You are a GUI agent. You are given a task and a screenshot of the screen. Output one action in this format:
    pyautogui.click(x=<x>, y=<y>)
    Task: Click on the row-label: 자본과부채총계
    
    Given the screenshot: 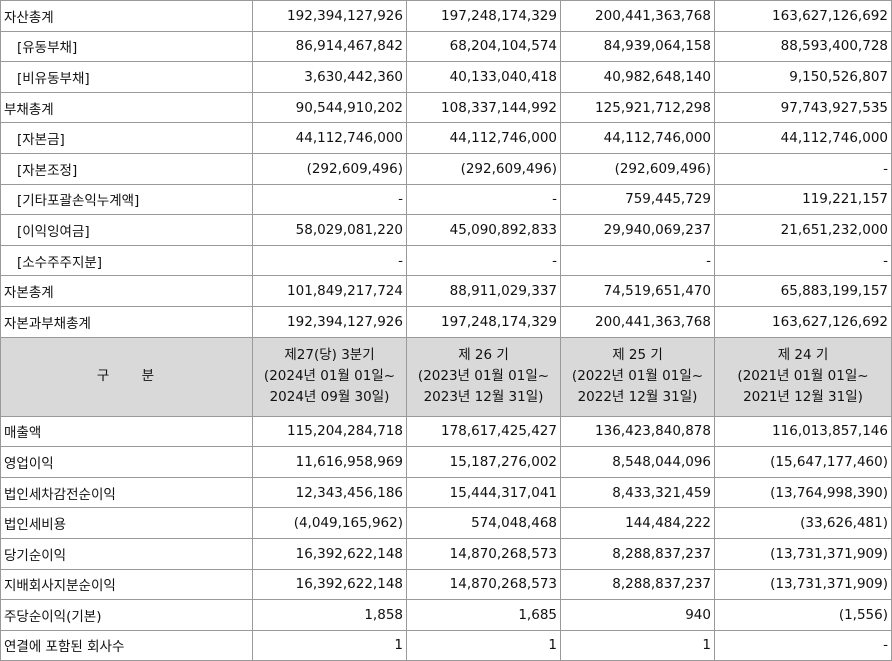 What is the action you would take?
    pyautogui.click(x=126, y=321)
    